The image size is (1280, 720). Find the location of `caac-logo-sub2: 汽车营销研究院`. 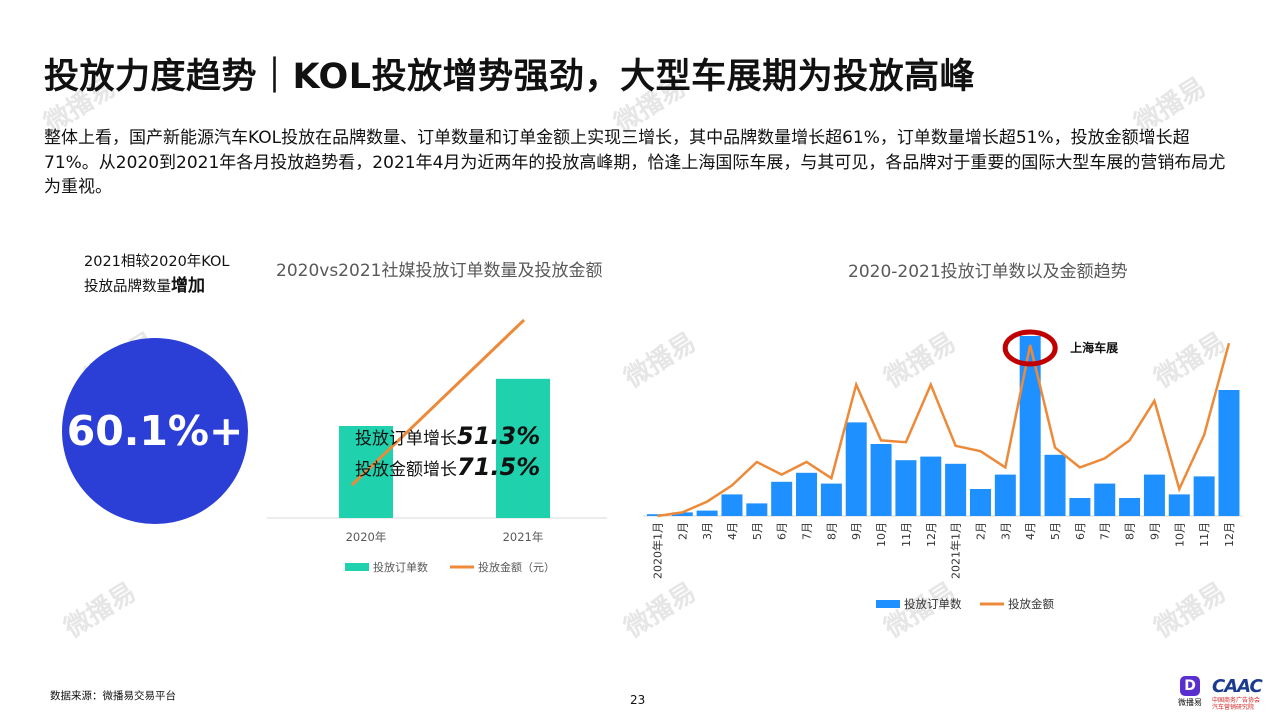

caac-logo-sub2: 汽车营销研究院 is located at coordinates (1233, 707).